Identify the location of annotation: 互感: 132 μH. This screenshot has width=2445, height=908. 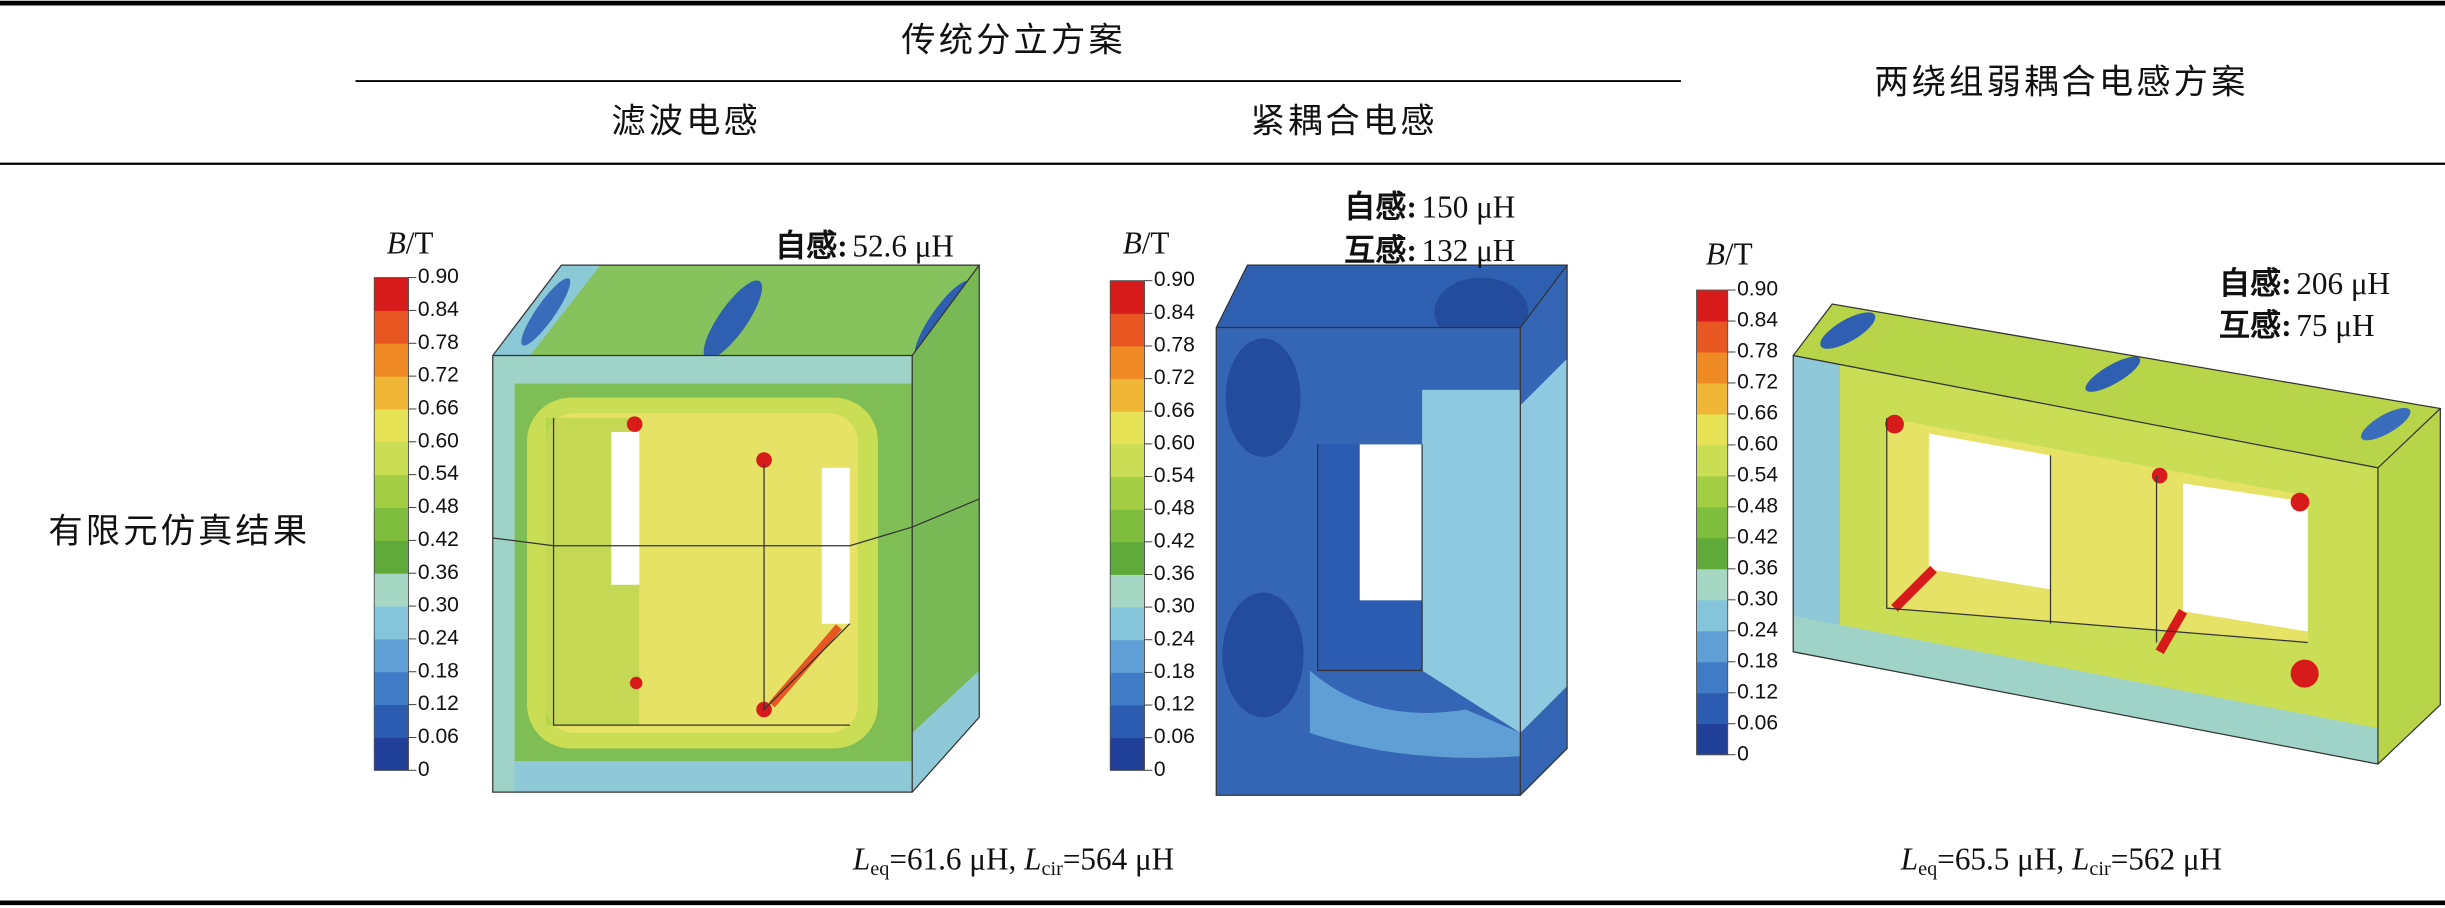
(1429, 250).